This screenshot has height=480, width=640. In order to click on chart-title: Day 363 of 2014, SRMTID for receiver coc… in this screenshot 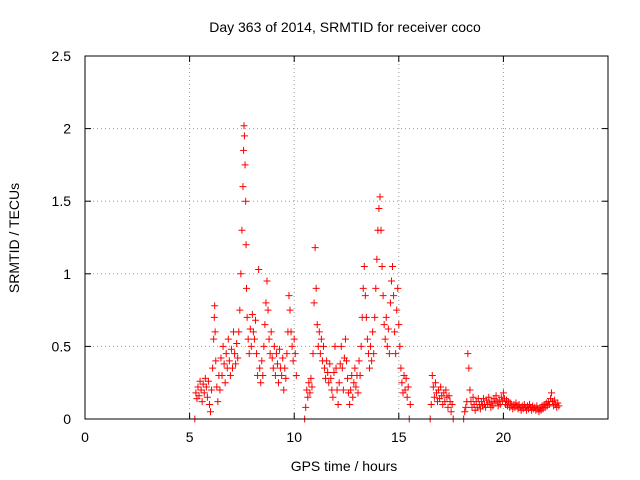, I will do `click(345, 27)`.